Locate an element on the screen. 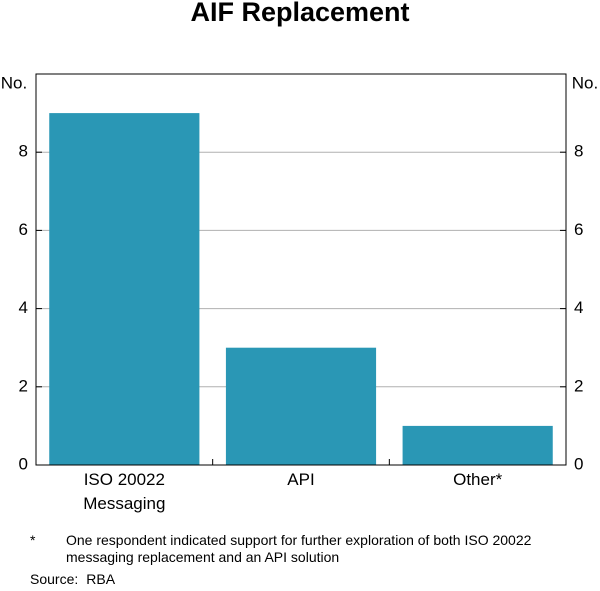 This screenshot has height=591, width=600. source: Source: RBA is located at coordinates (300, 579).